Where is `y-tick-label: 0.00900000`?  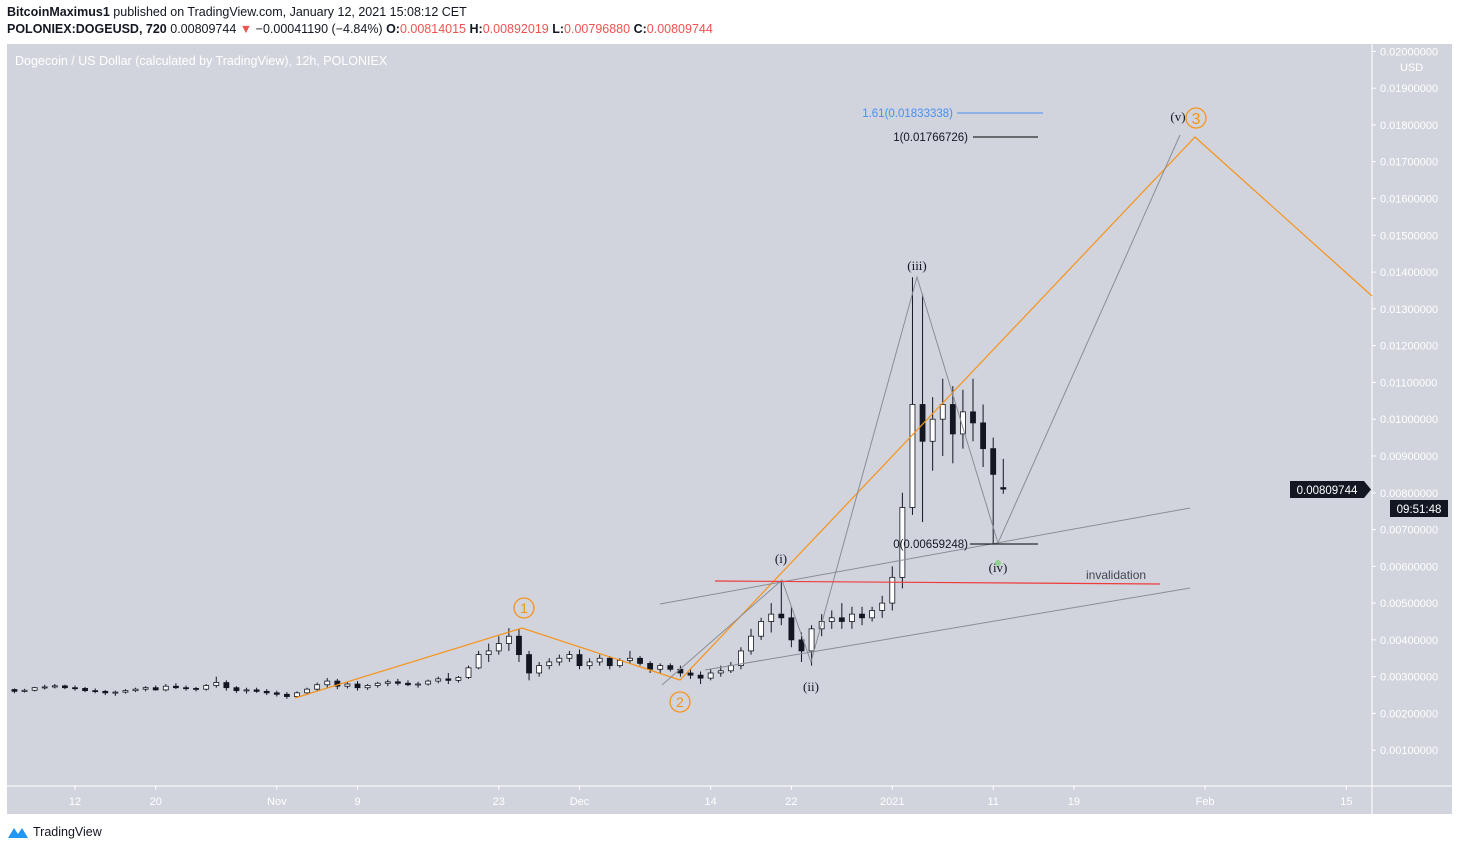 y-tick-label: 0.00900000 is located at coordinates (1409, 457).